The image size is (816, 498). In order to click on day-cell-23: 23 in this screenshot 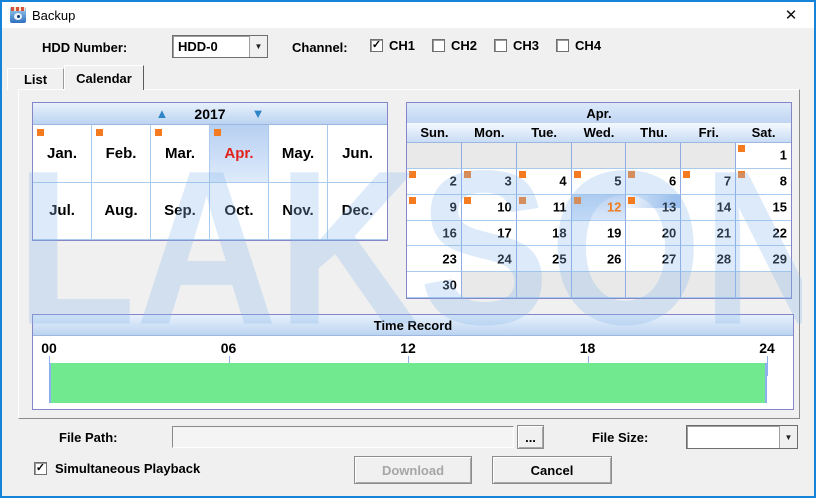, I will do `click(434, 259)`.